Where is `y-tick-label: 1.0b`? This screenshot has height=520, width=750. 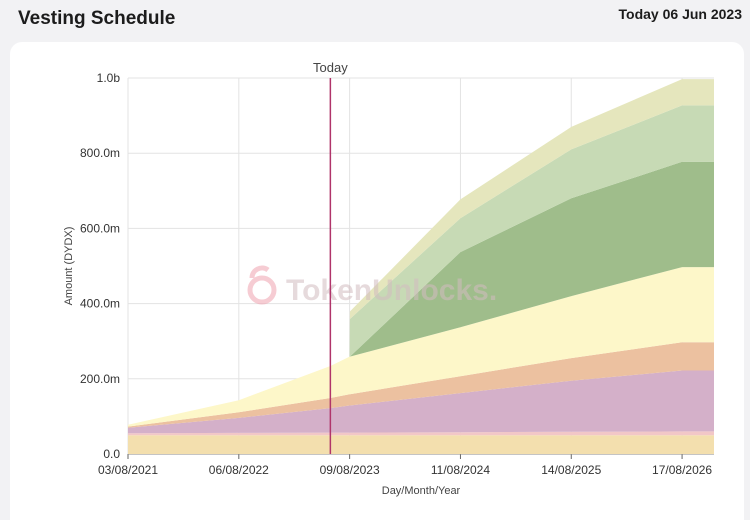 y-tick-label: 1.0b is located at coordinates (109, 78).